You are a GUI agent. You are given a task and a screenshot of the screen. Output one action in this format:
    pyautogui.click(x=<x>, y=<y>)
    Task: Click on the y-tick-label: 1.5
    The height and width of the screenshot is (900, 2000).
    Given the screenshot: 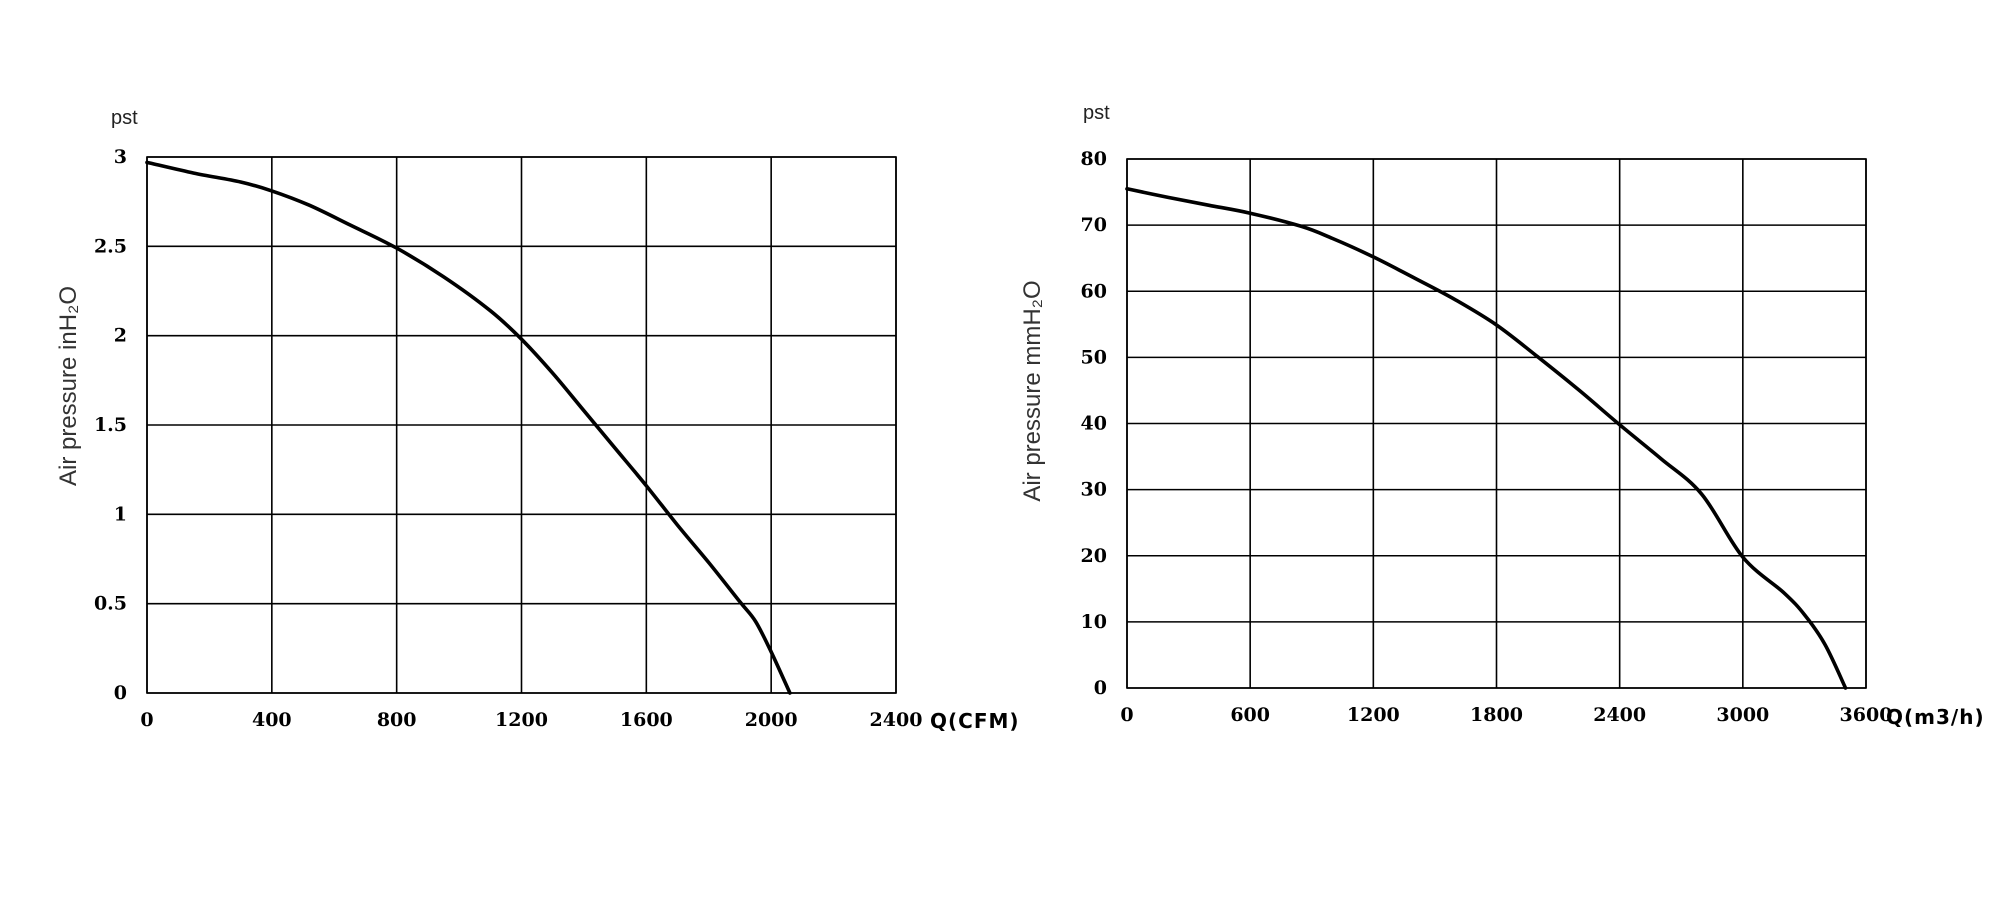 What is the action you would take?
    pyautogui.click(x=110, y=425)
    